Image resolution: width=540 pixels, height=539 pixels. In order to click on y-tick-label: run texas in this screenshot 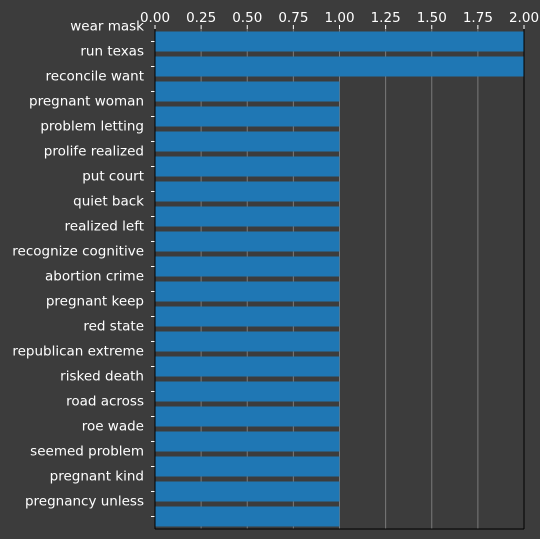, I will do `click(112, 52)`.